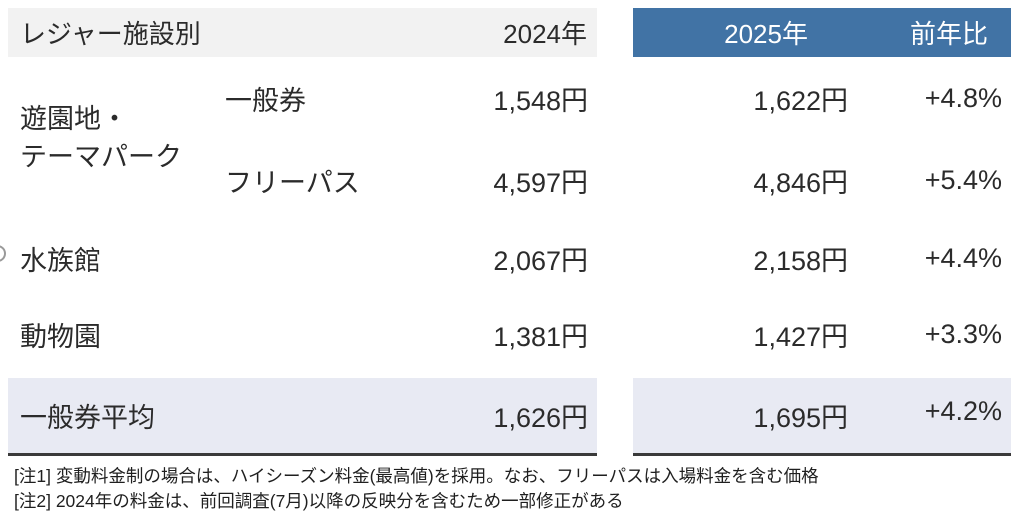  I want to click on footer-price-2024: 1,626円, so click(540, 418).